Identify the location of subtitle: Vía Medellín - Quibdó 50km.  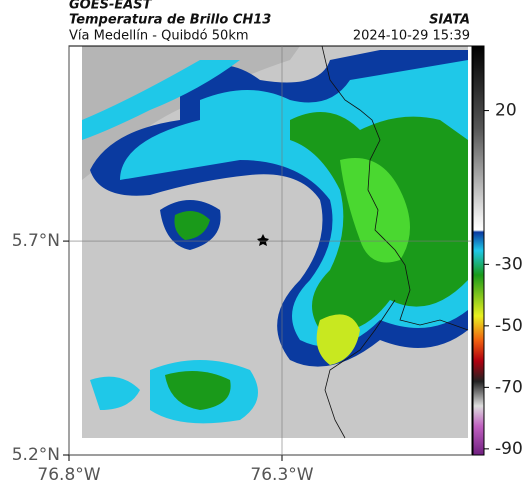
(159, 36).